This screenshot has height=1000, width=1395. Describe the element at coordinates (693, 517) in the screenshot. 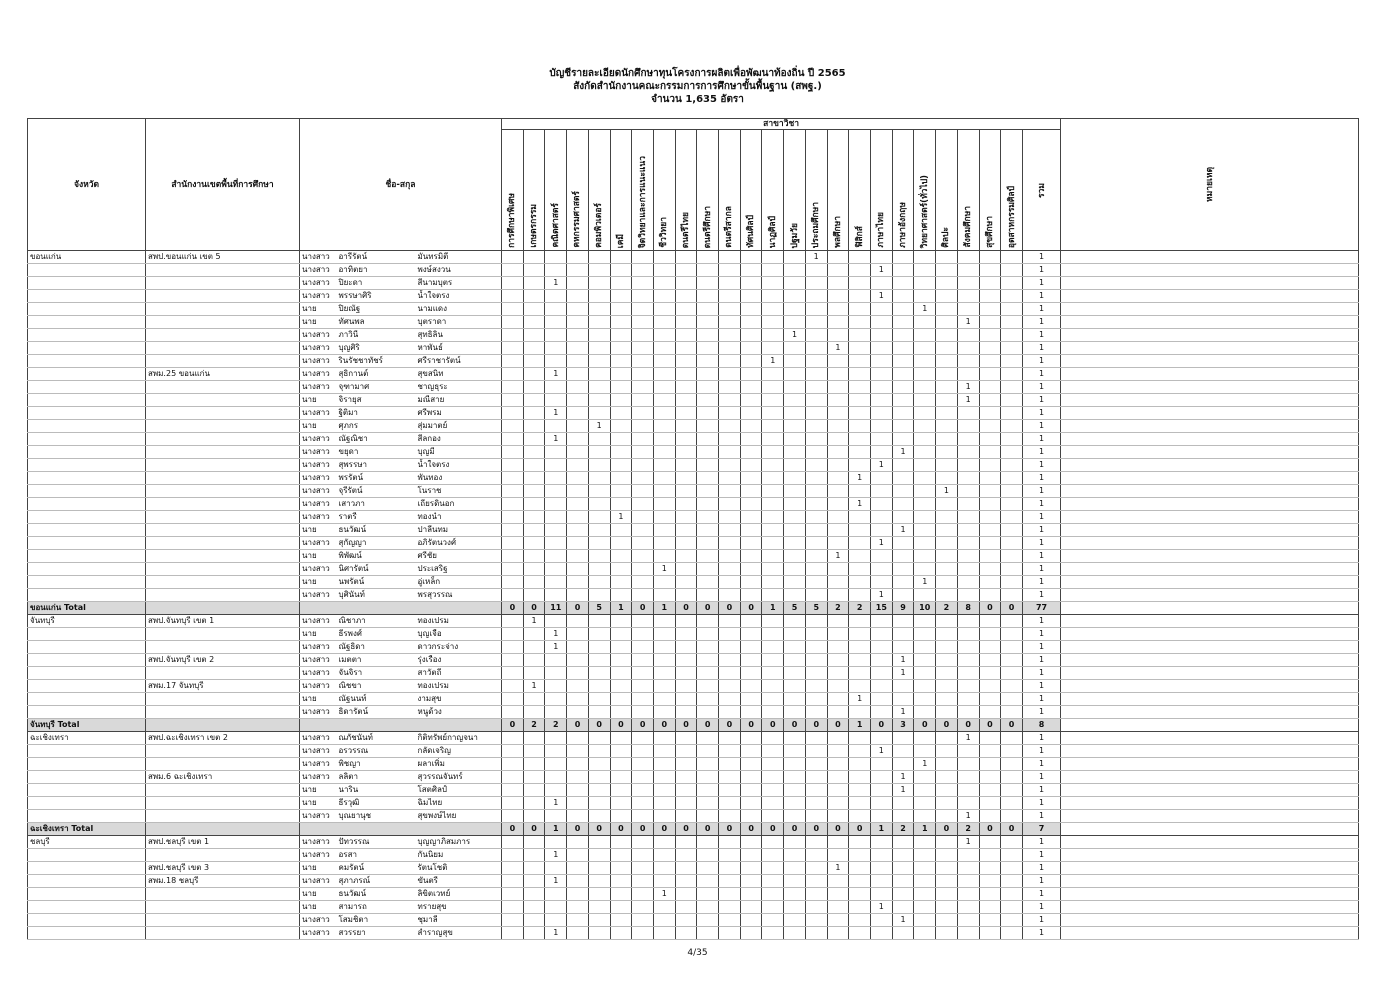

I see `student-row: นางสาว ราตรี ทองนำ 1 1` at that location.